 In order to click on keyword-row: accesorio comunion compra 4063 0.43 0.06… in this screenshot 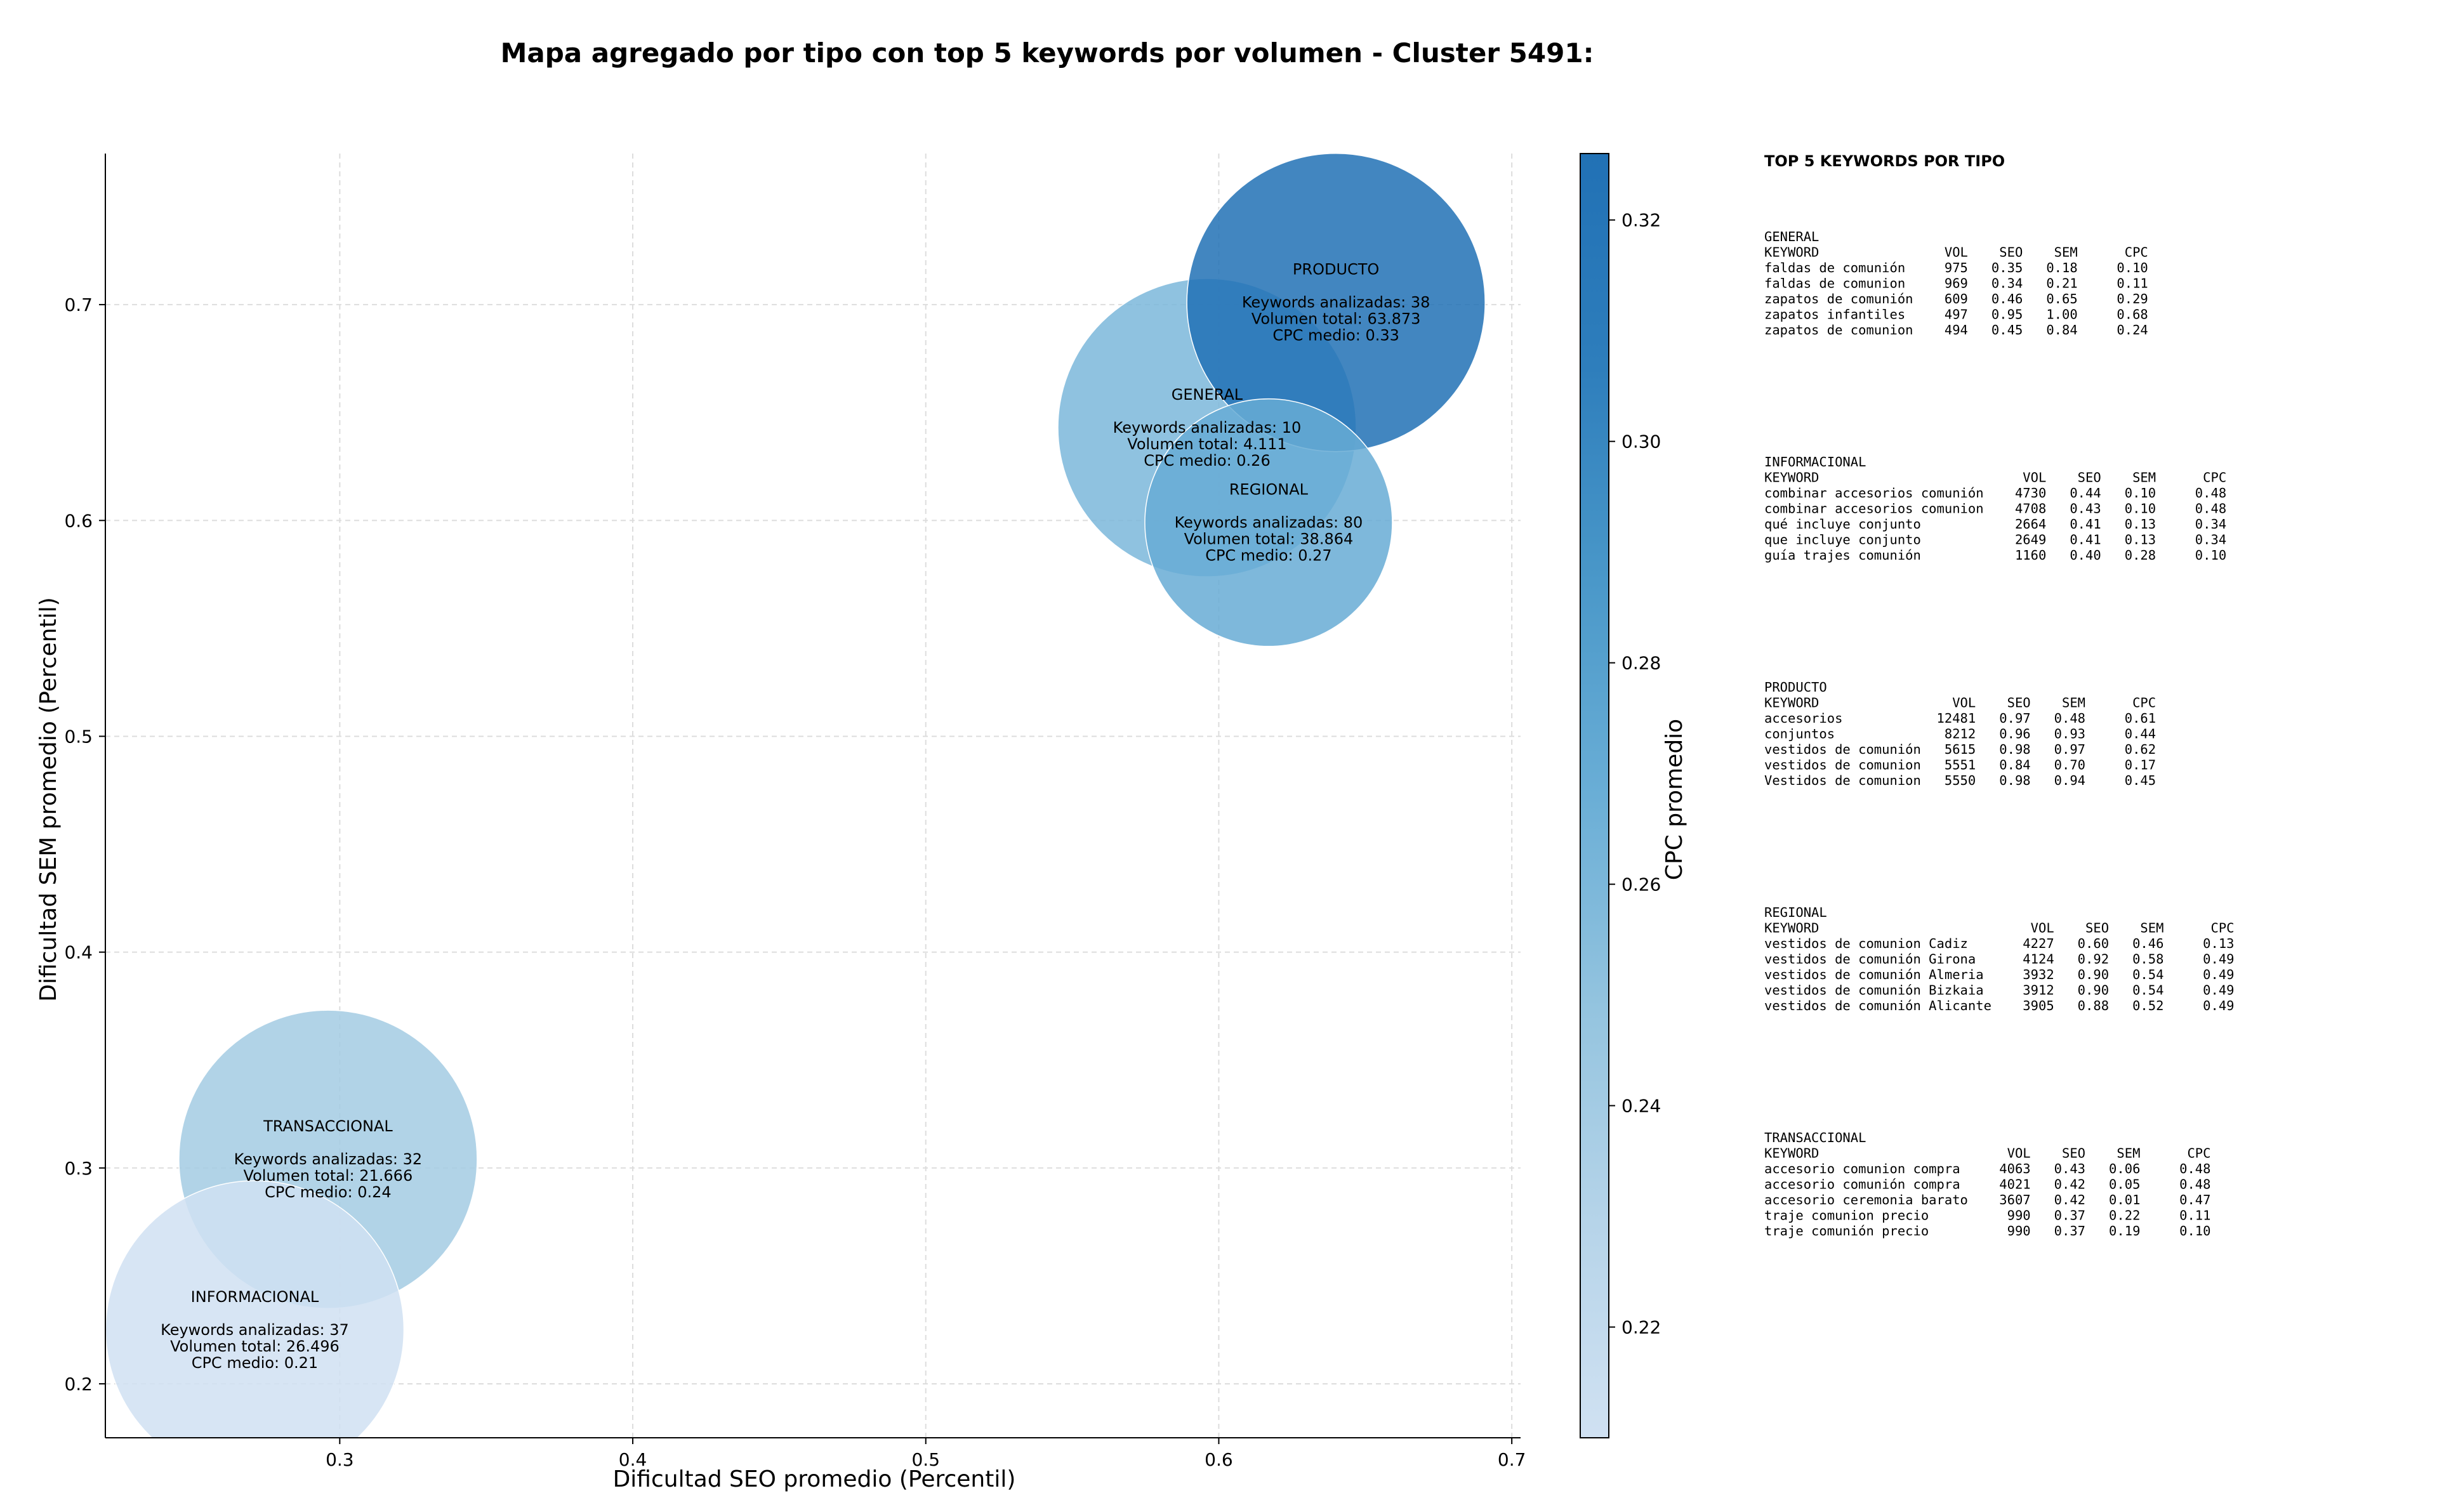, I will do `click(1987, 1168)`.